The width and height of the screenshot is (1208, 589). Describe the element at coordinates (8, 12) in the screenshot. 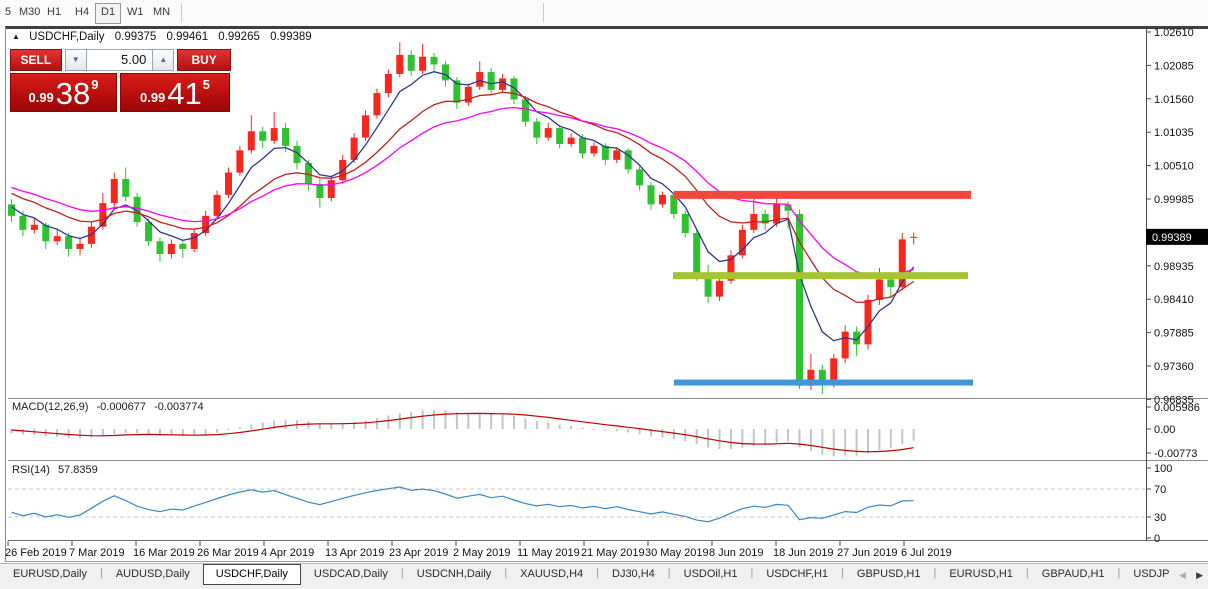

I see `timeframe-button-5: 5` at that location.